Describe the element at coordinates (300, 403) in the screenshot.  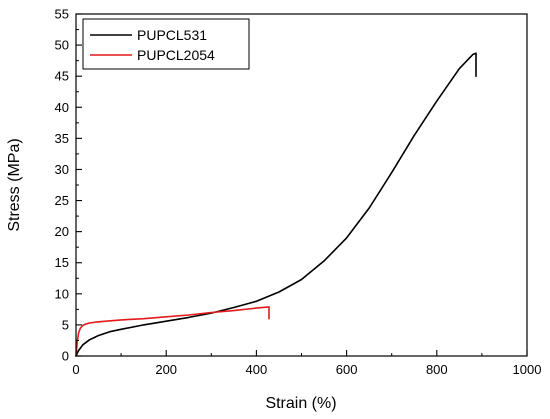
I see `x-axis-title: Strain (%)` at that location.